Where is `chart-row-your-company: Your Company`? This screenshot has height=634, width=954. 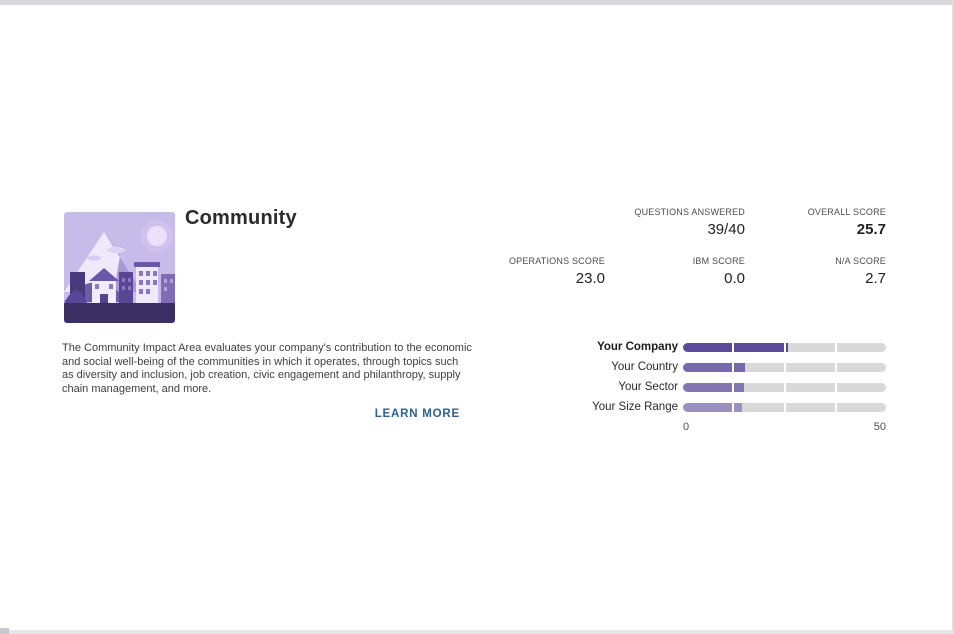 chart-row-your-company: Your Company is located at coordinates (719, 347).